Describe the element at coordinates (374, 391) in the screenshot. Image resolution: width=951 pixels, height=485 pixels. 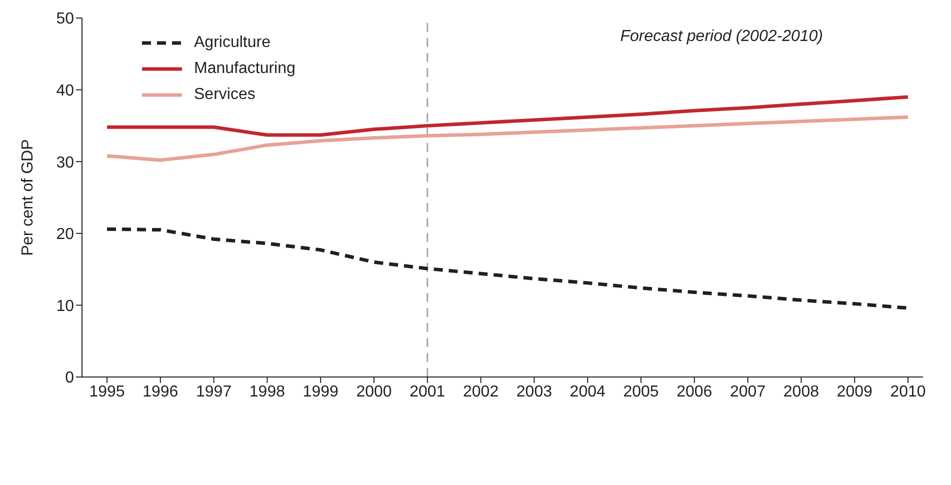
I see `x-tick-label: 2000` at that location.